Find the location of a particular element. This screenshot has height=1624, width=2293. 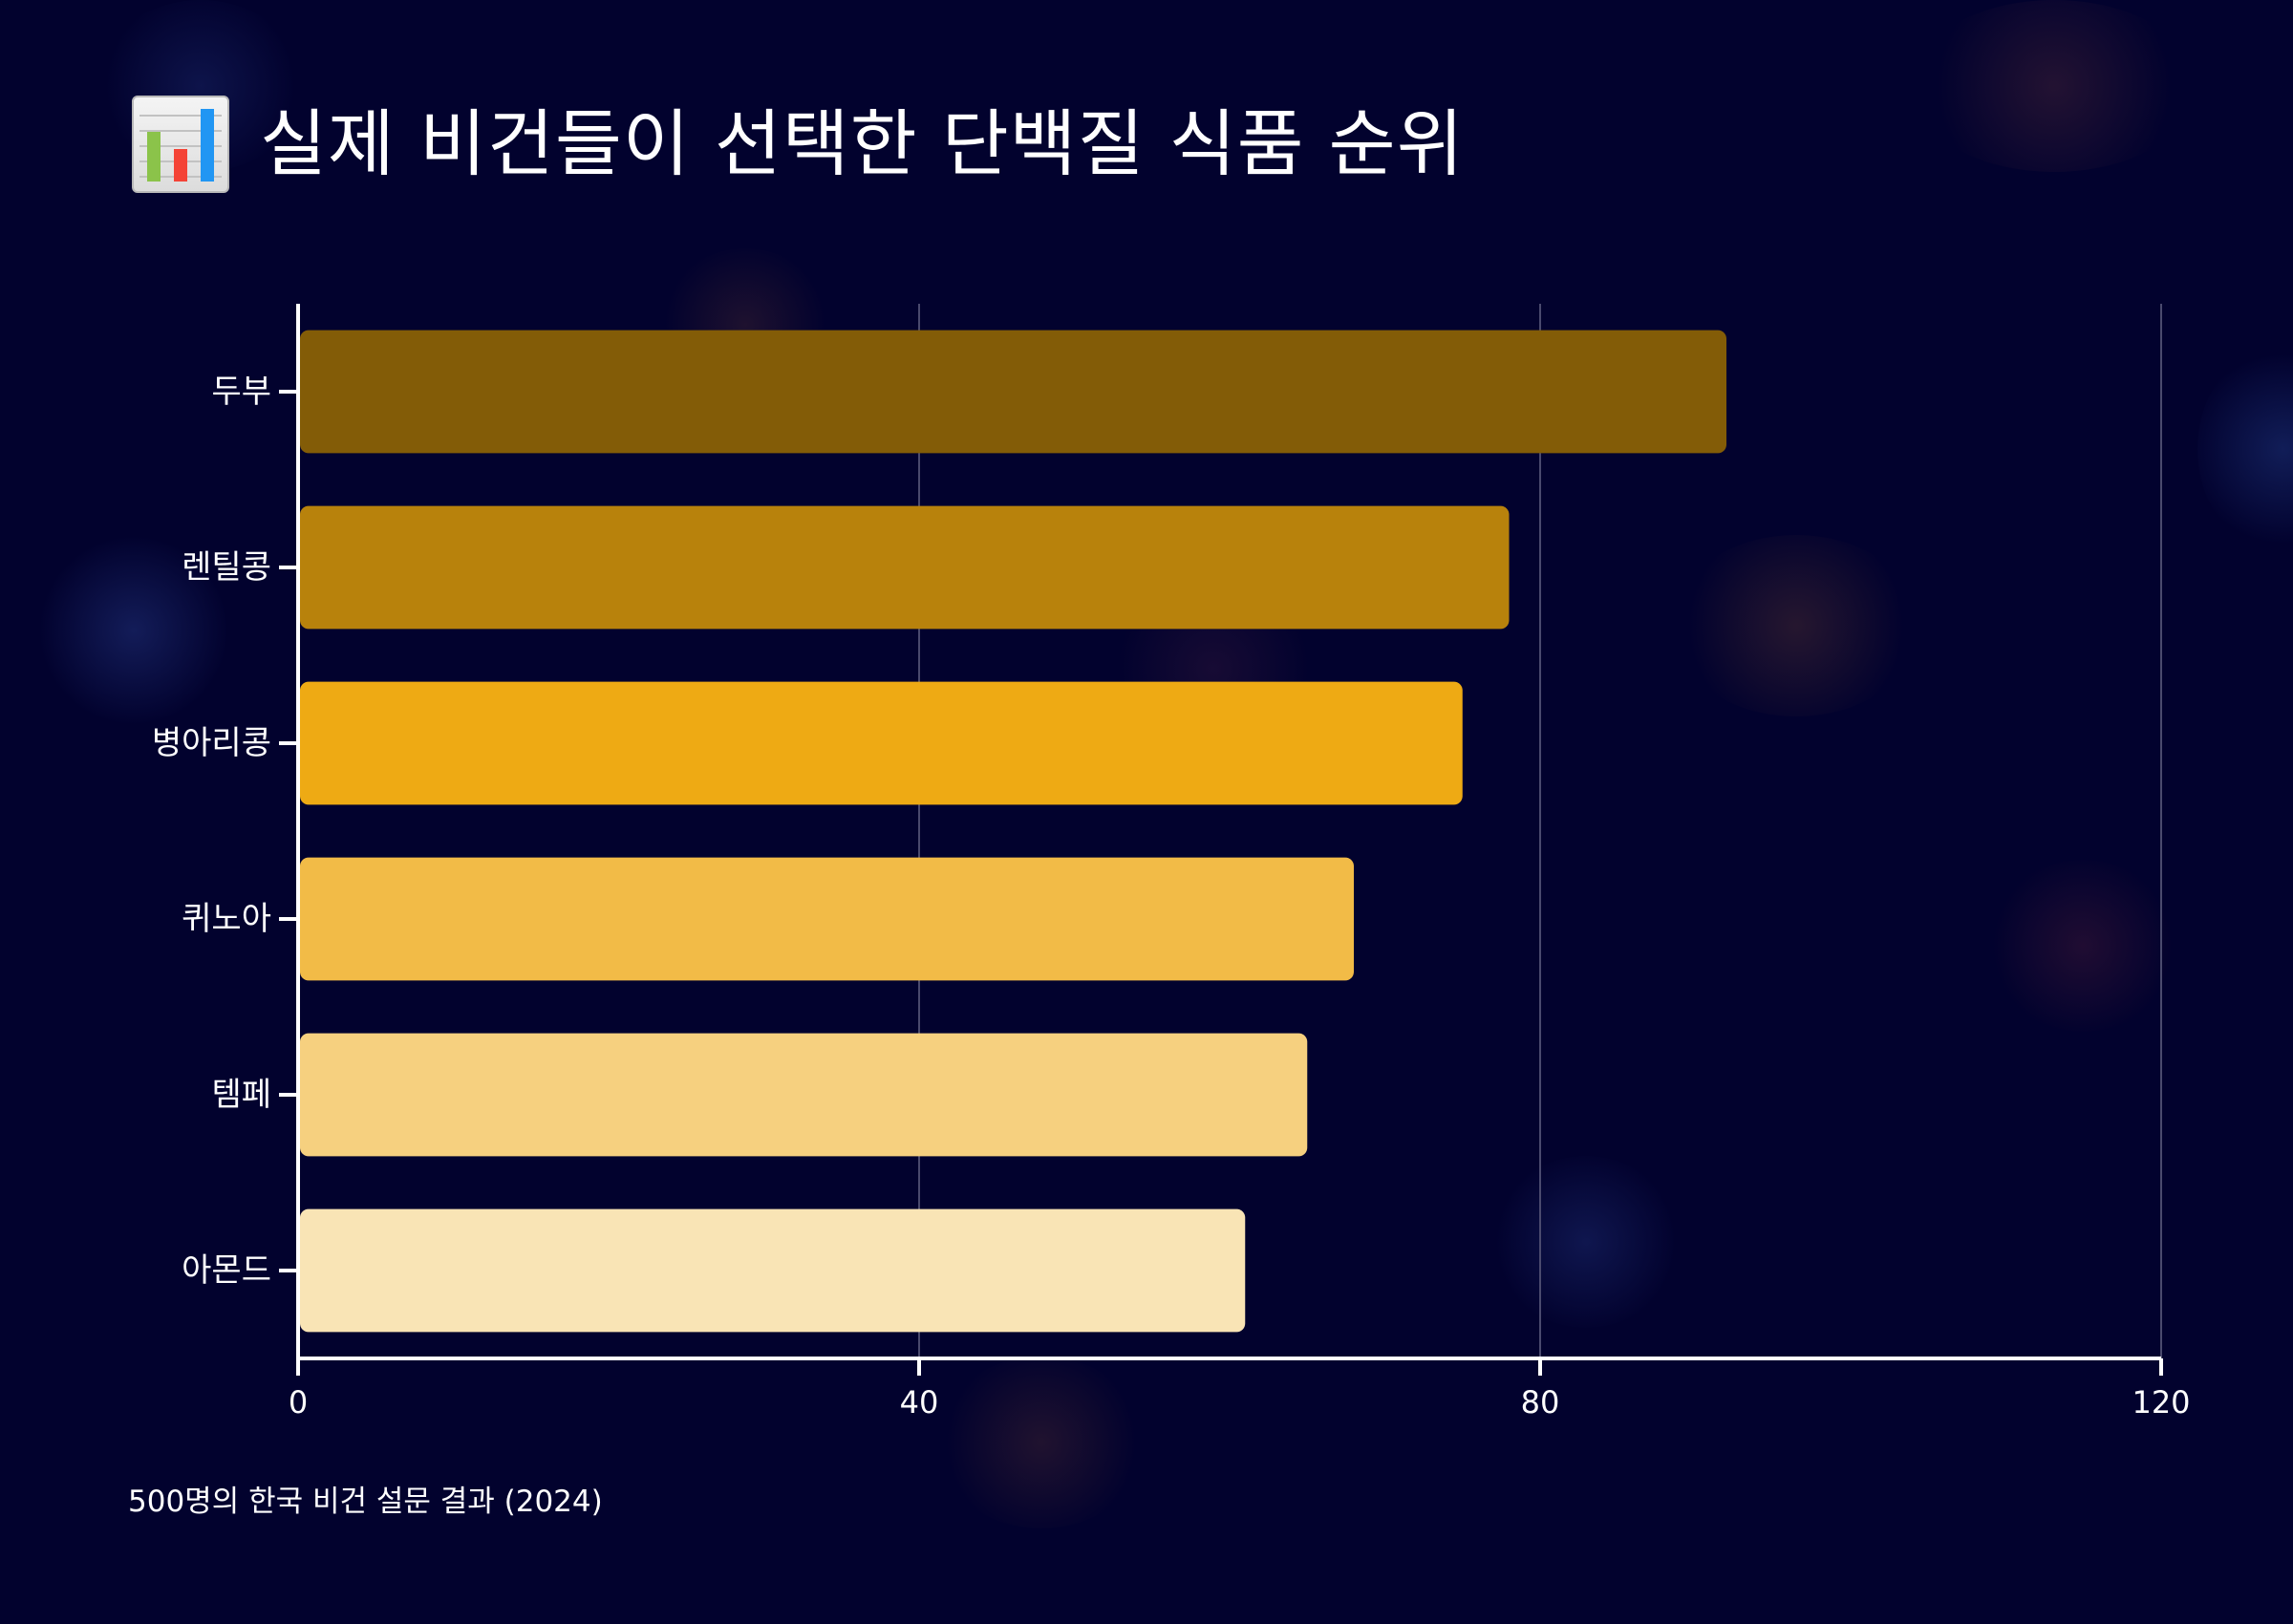

y-tick-label: 렌틸콩 is located at coordinates (227, 568).